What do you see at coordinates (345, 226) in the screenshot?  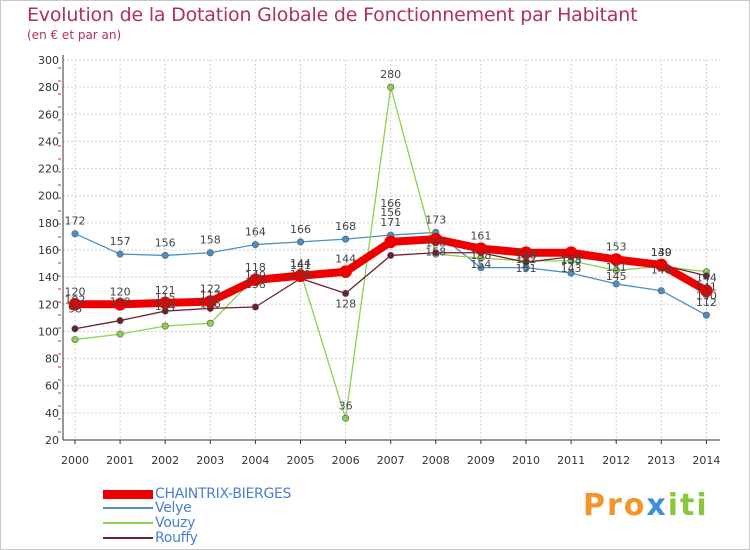 I see `data-label-velye-2006: 168` at bounding box center [345, 226].